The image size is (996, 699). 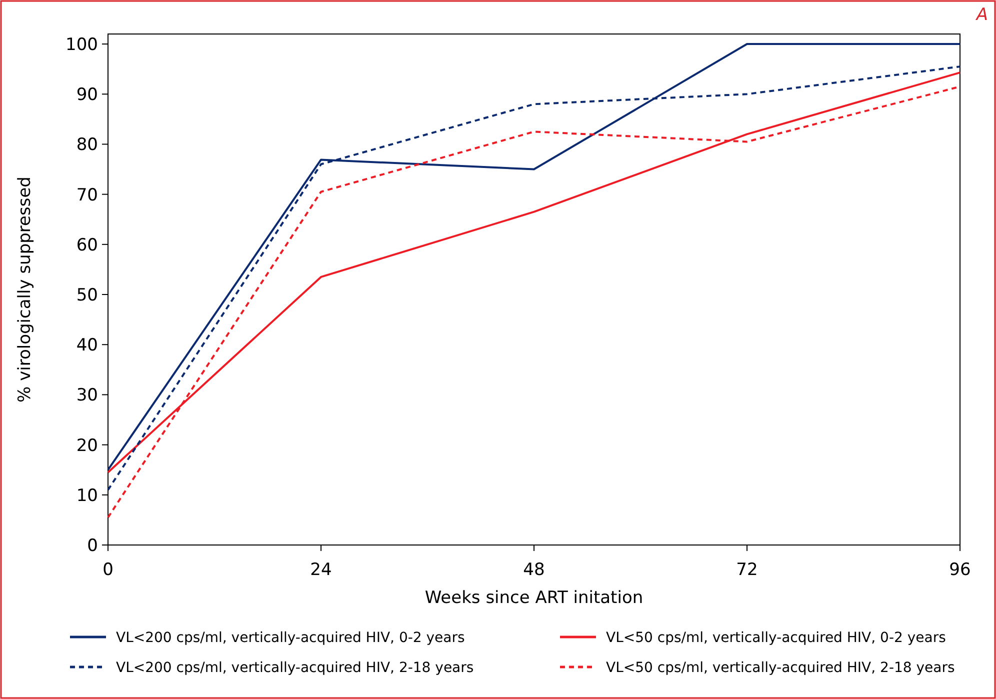 I want to click on x-tick-label: 48, so click(x=534, y=570).